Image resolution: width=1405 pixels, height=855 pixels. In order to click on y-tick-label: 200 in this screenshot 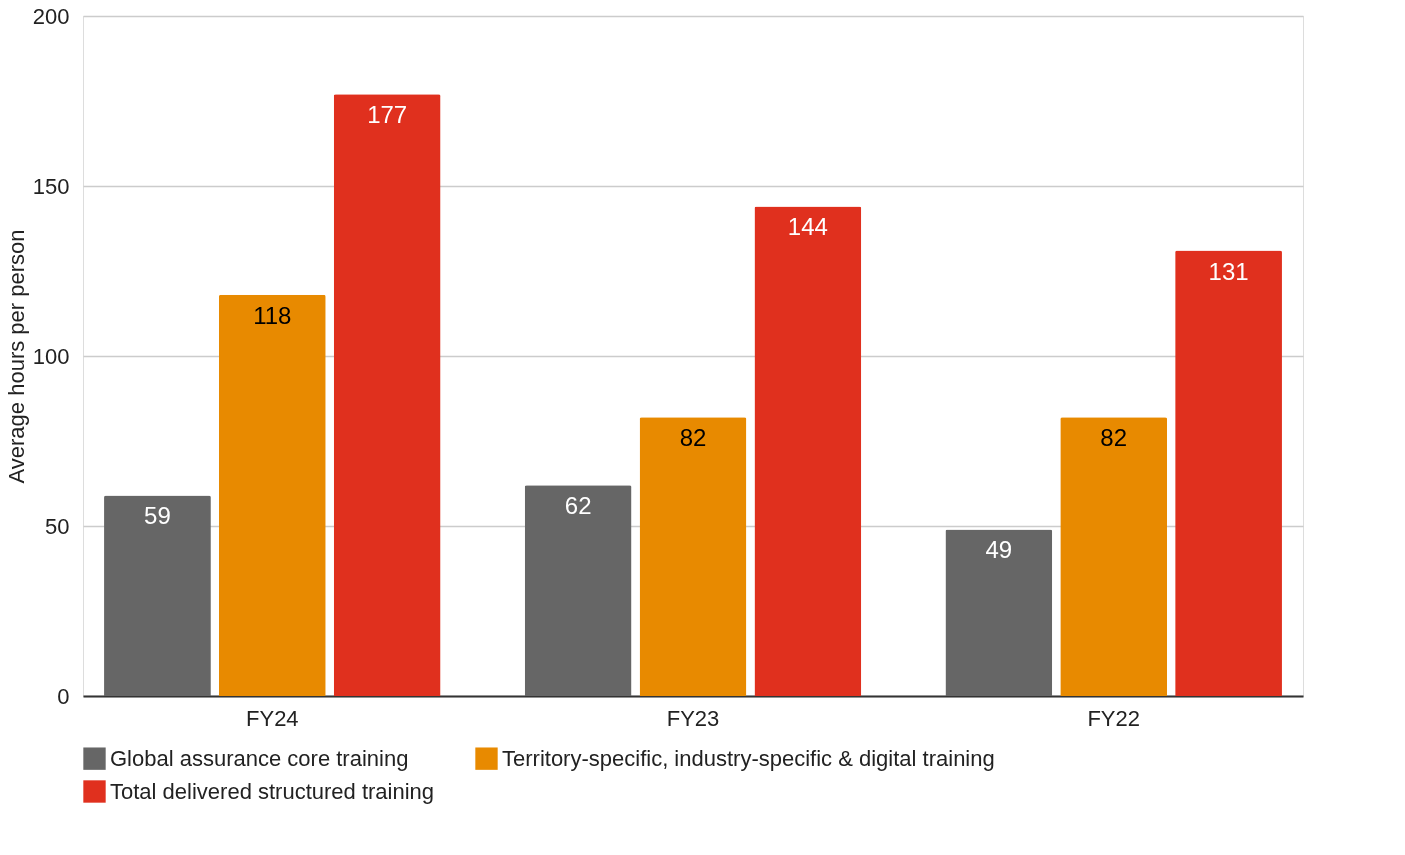, I will do `click(51, 16)`.